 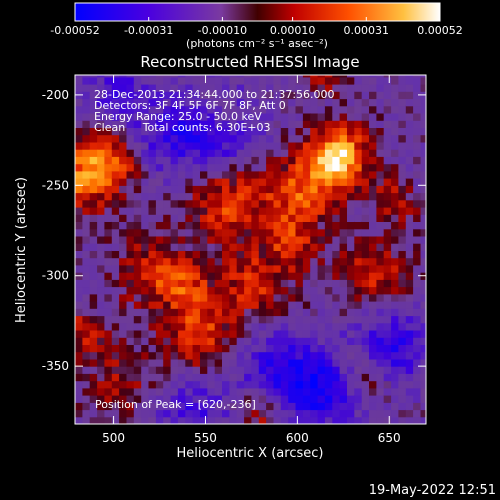 I want to click on y-tick-label: -250, so click(x=55, y=185).